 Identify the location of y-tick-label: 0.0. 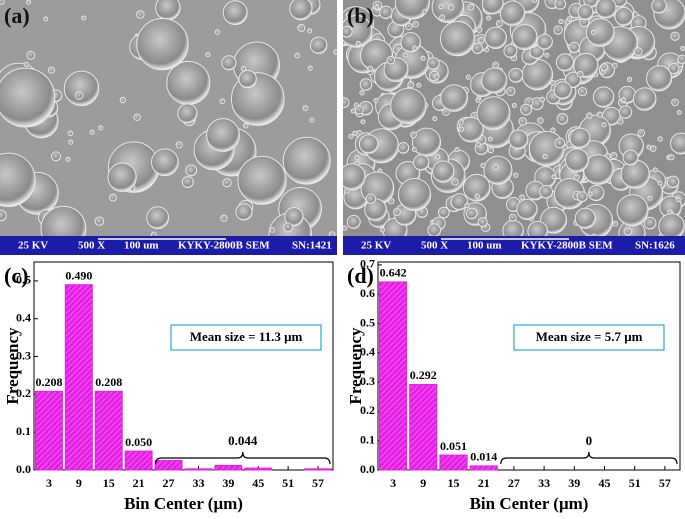
(367, 469).